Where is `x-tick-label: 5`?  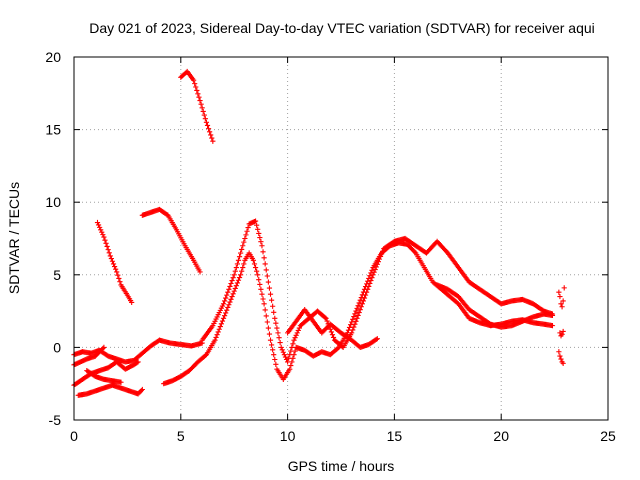 x-tick-label: 5 is located at coordinates (181, 436).